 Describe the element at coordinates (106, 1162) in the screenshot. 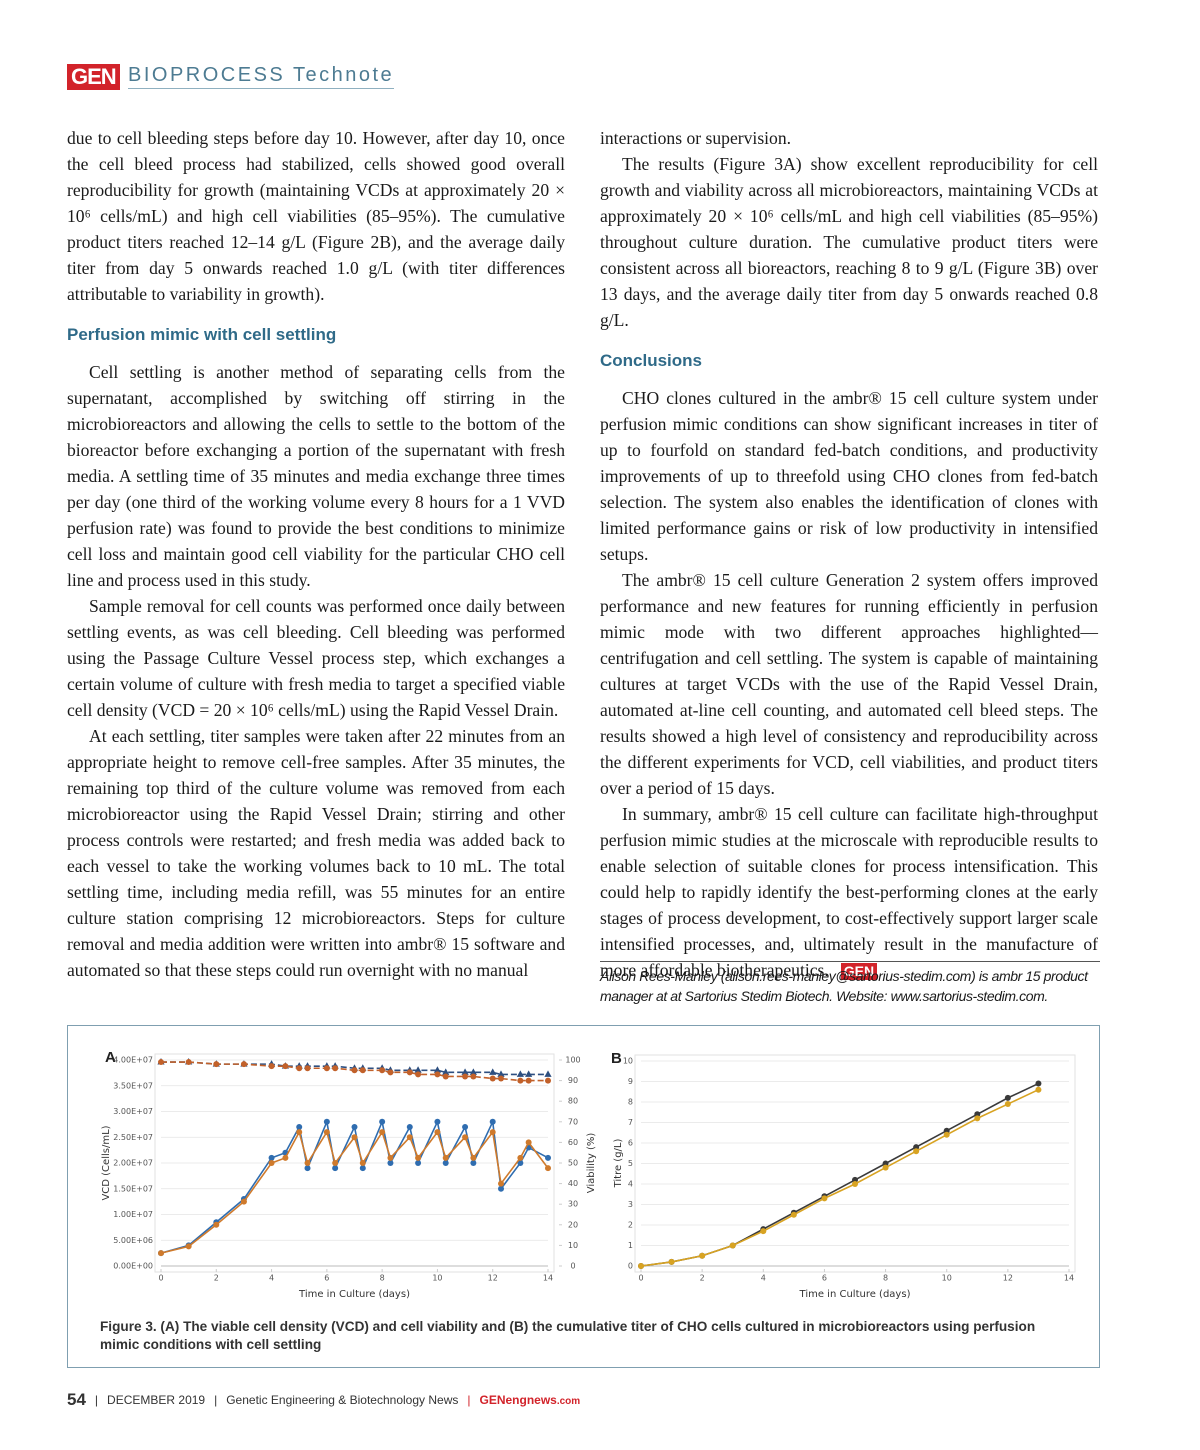

I see `y-axis-label: VCD (Cells/mL)` at that location.